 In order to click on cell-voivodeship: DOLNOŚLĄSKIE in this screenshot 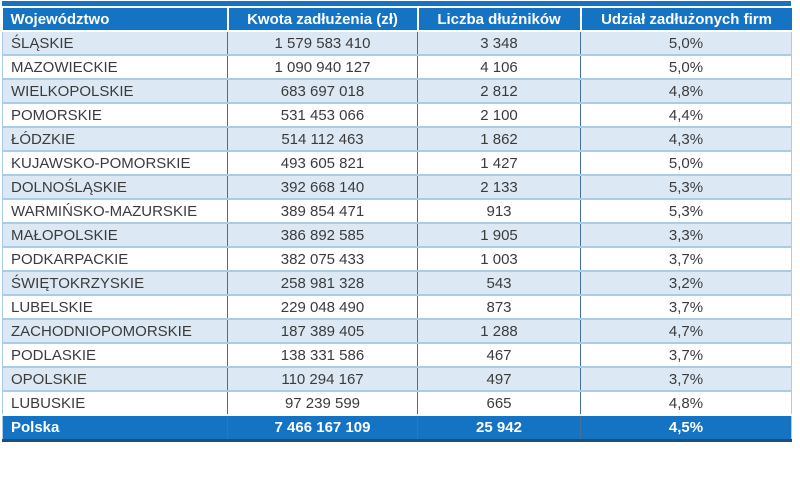, I will do `click(69, 187)`.